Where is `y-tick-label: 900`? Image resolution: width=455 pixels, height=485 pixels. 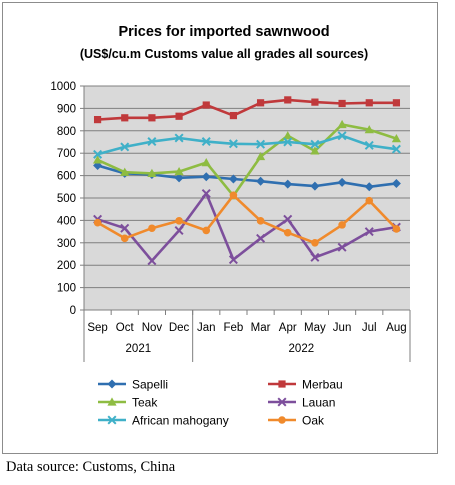 y-tick-label: 900 is located at coordinates (66, 109).